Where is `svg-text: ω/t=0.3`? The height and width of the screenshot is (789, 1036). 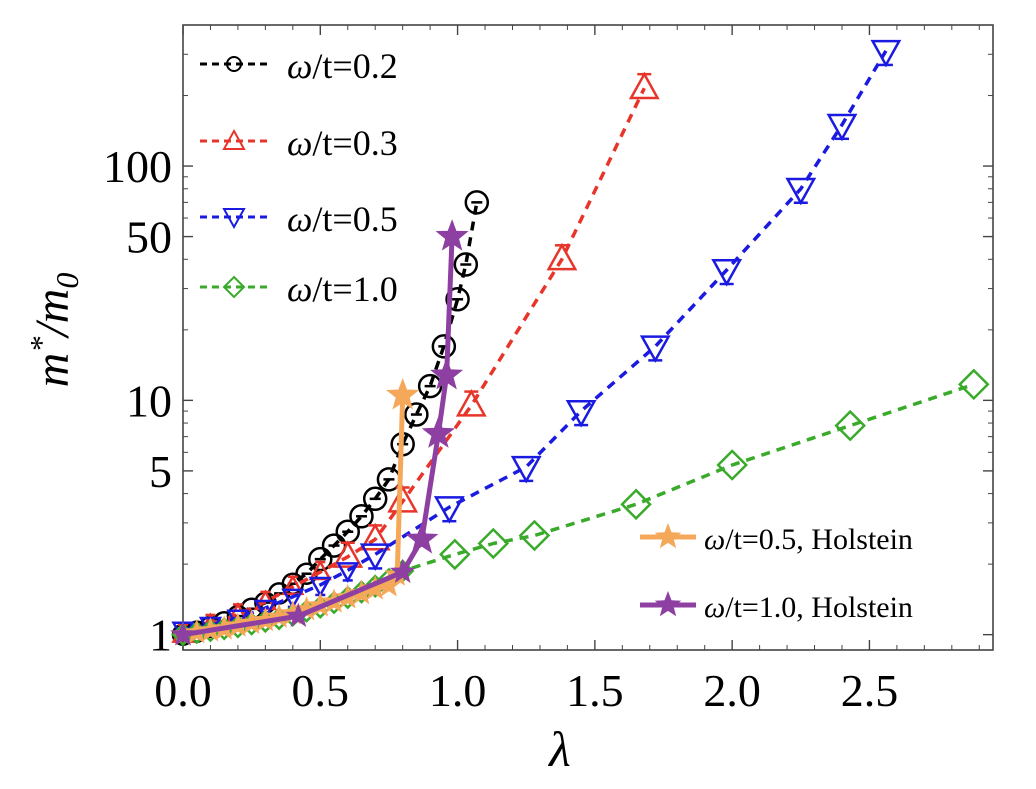
svg-text: ω/t=0.3 is located at coordinates (342, 143).